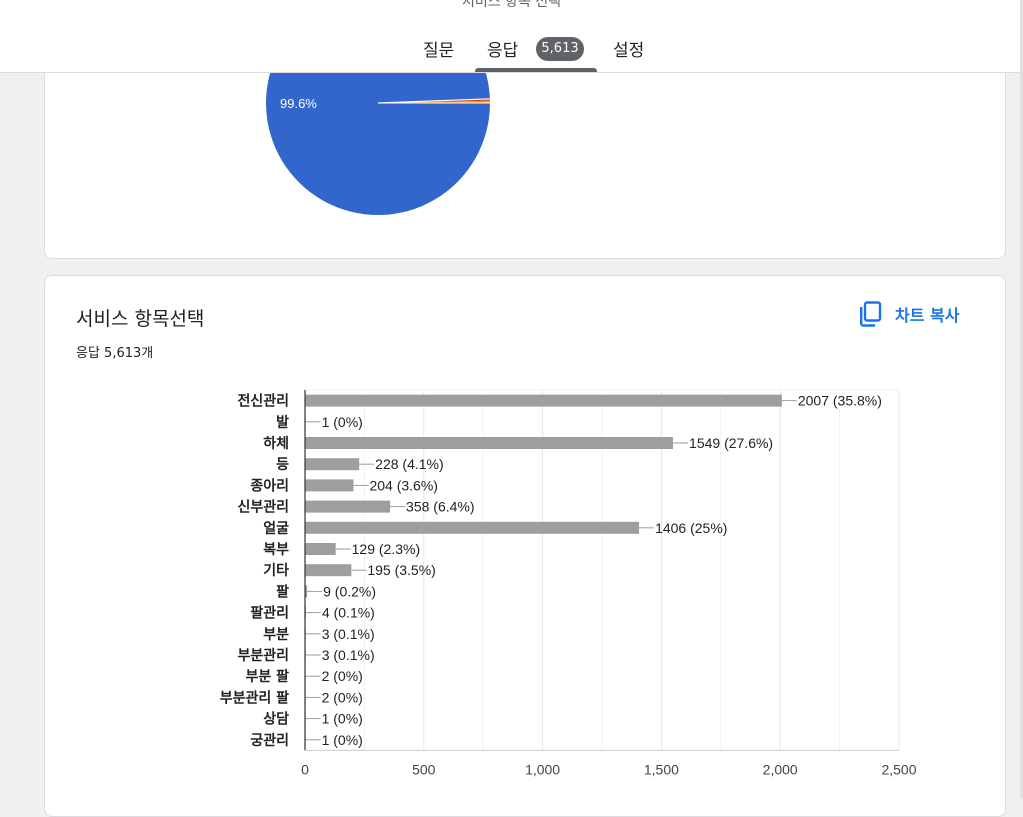 The width and height of the screenshot is (1023, 817). I want to click on data-label: 204 (3.6%), so click(403, 485).